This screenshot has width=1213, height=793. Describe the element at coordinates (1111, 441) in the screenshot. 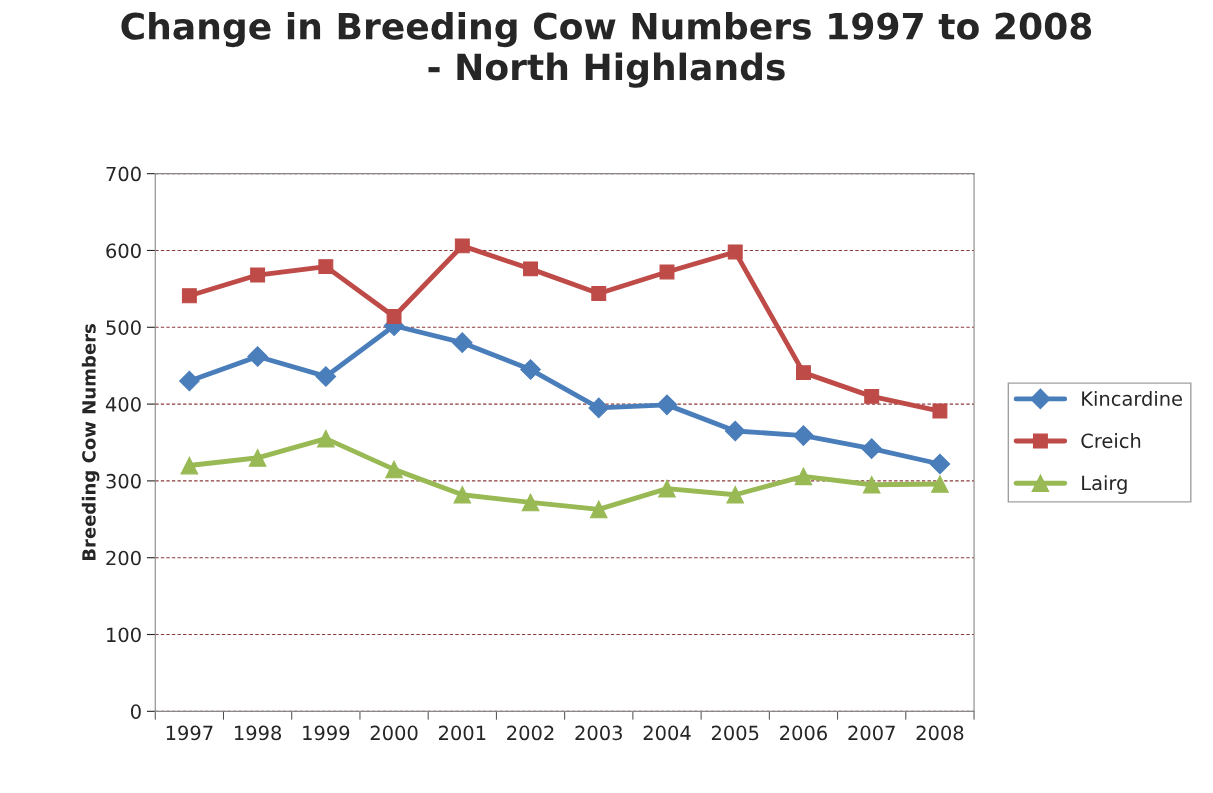

I see `legend-label: Creich` at that location.